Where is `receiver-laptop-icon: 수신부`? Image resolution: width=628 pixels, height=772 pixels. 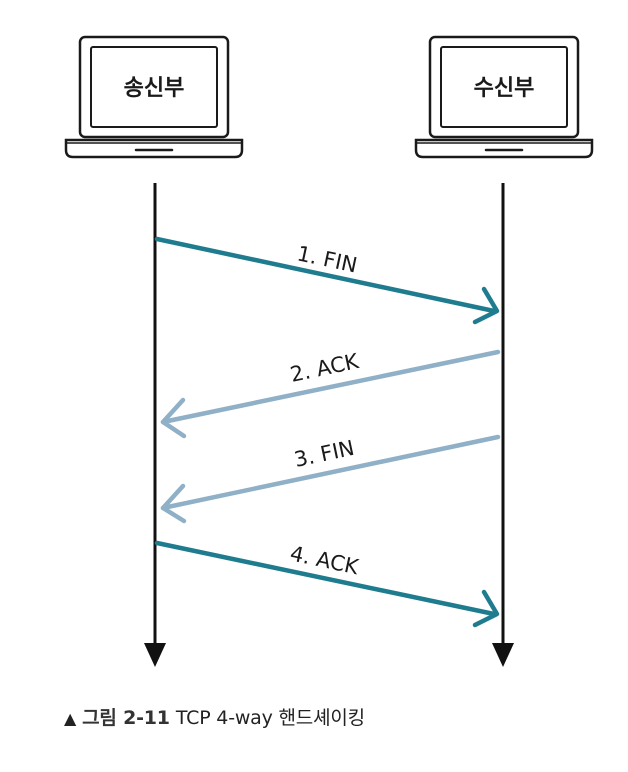
receiver-laptop-icon: 수신부 is located at coordinates (504, 97).